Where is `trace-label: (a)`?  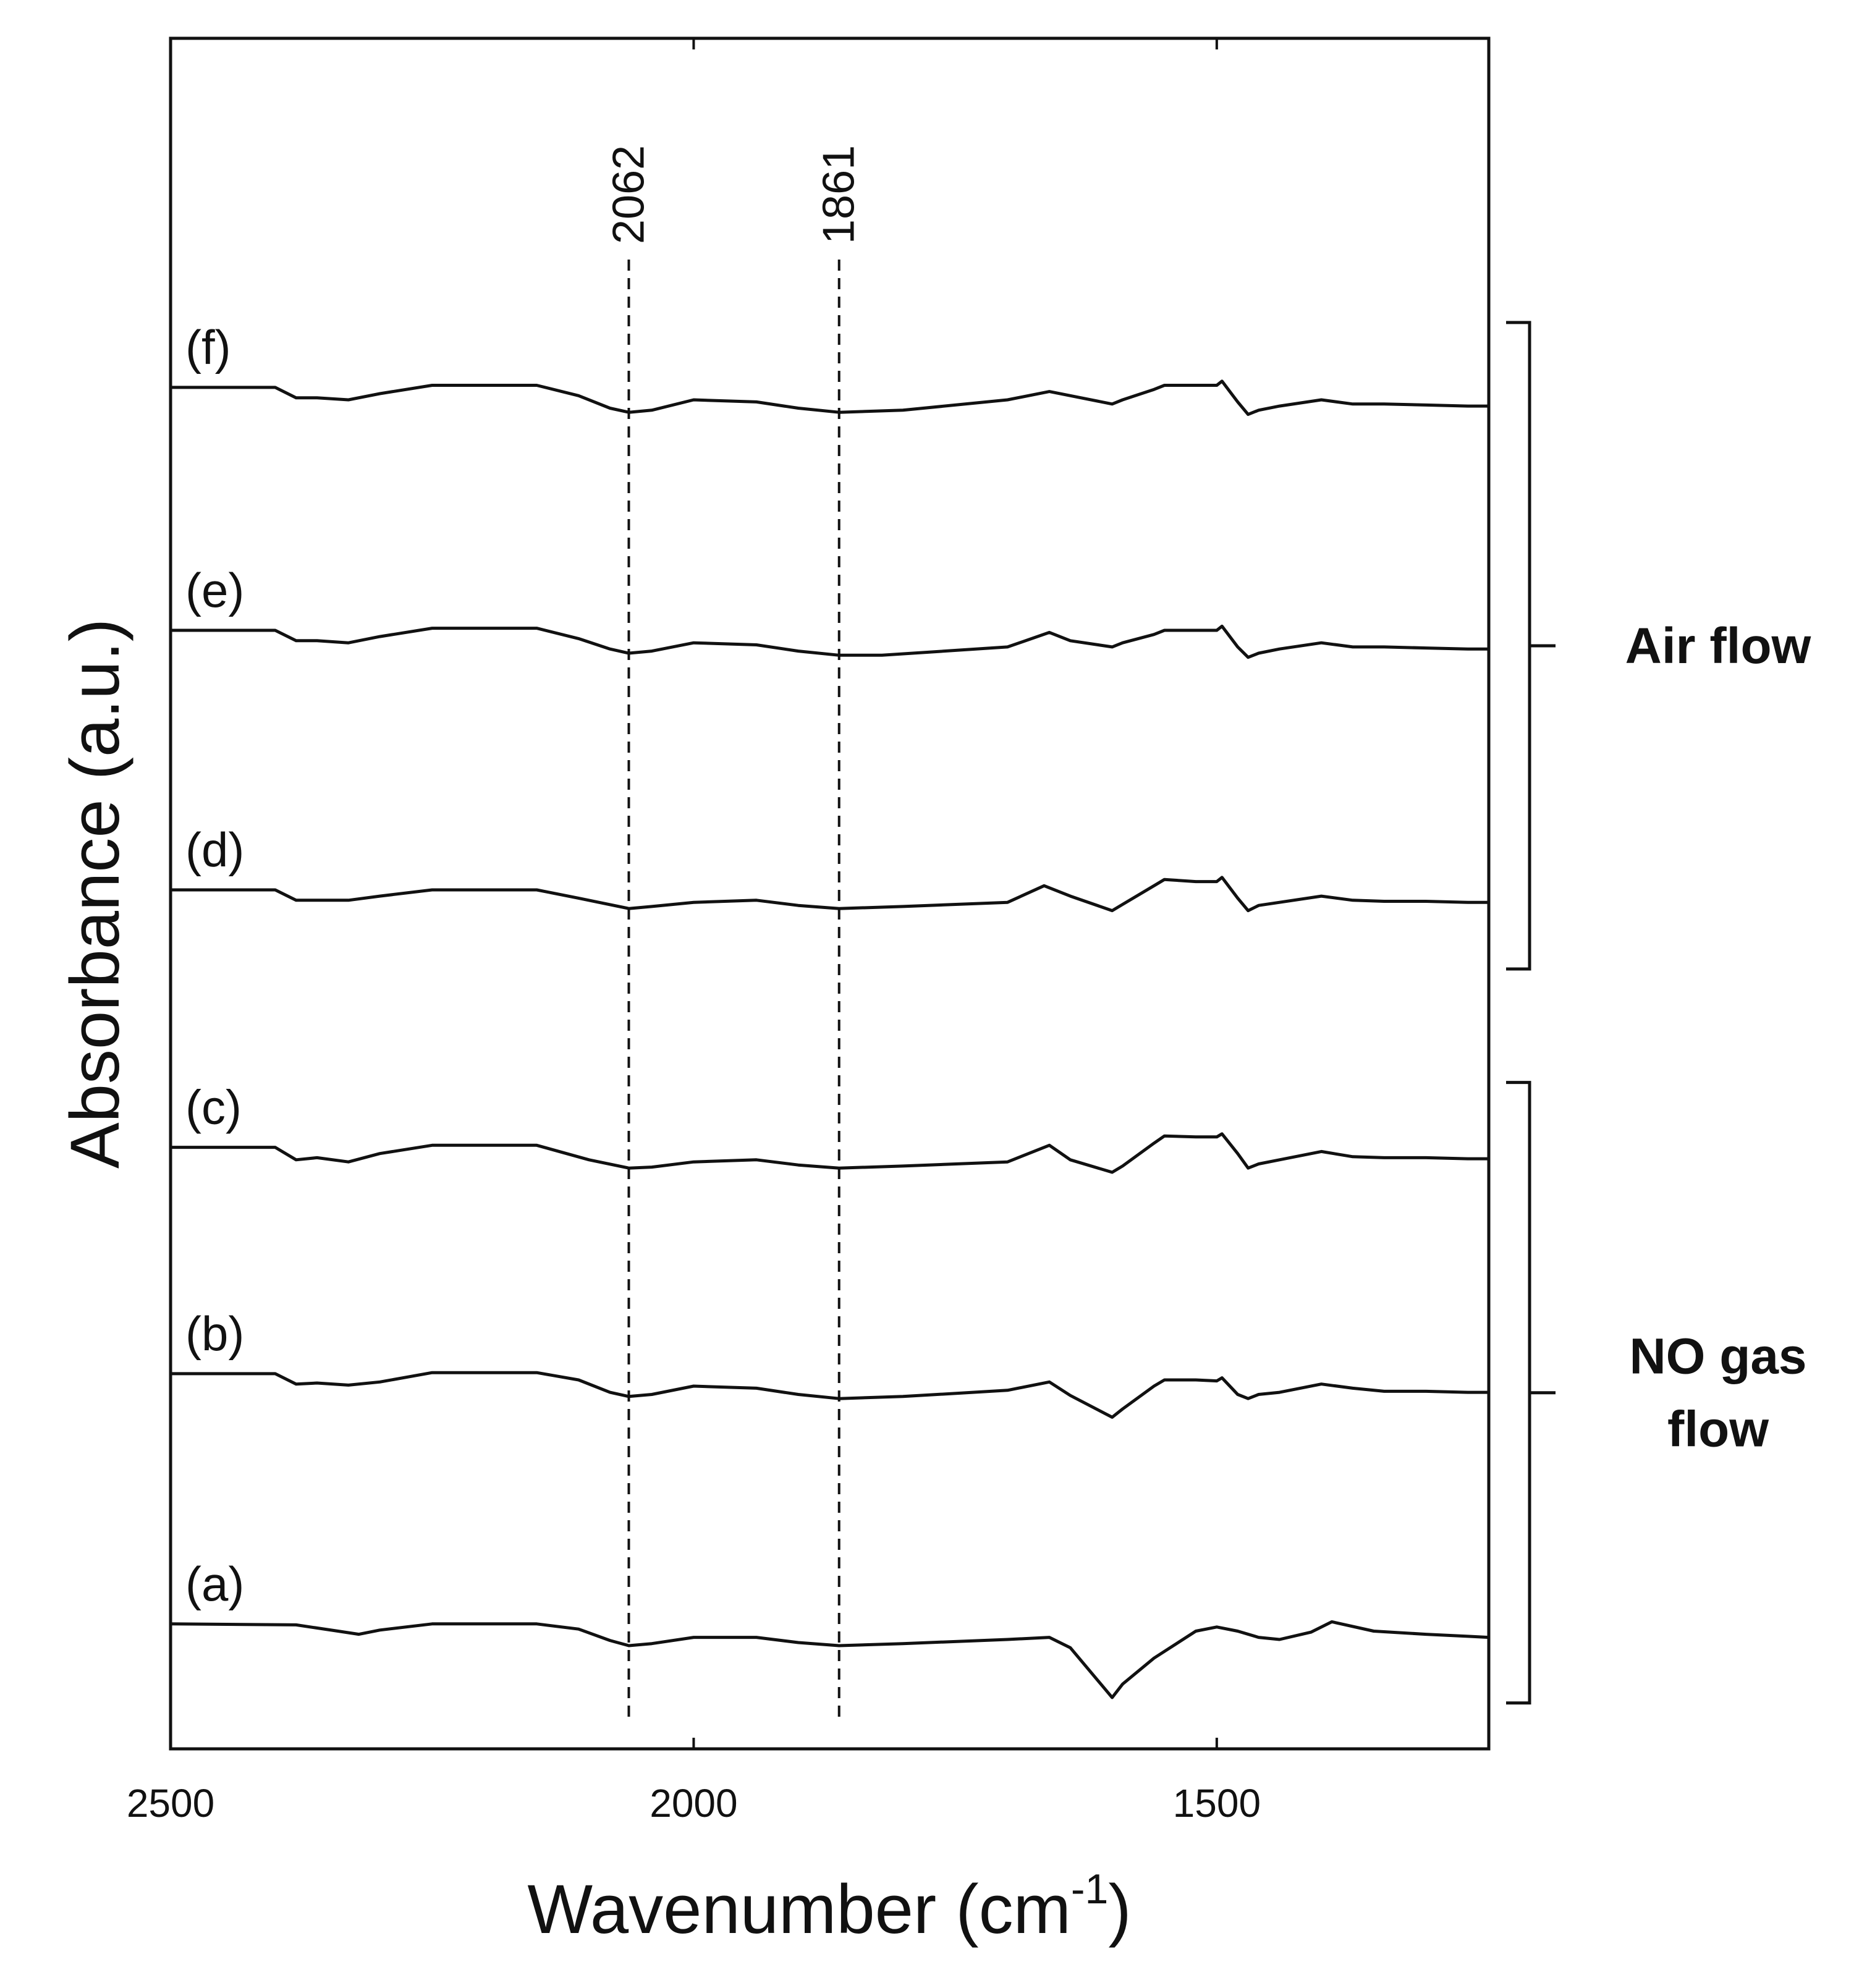 trace-label: (a) is located at coordinates (214, 1584).